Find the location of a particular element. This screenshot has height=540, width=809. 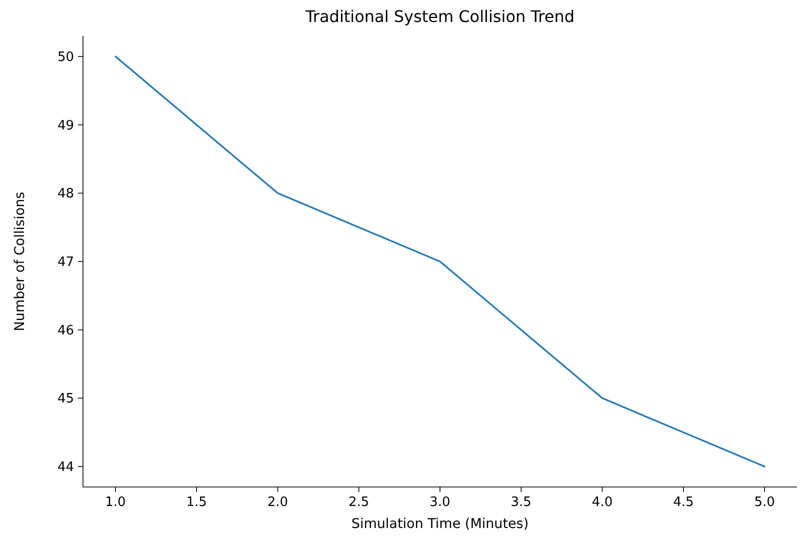

x-tick-label: 4.0 is located at coordinates (602, 502).